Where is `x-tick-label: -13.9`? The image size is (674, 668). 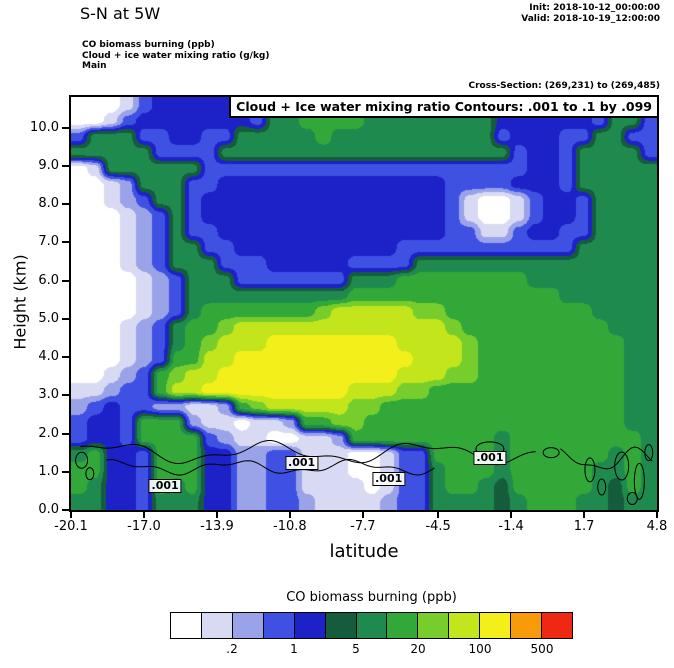
x-tick-label: -13.9 is located at coordinates (217, 526).